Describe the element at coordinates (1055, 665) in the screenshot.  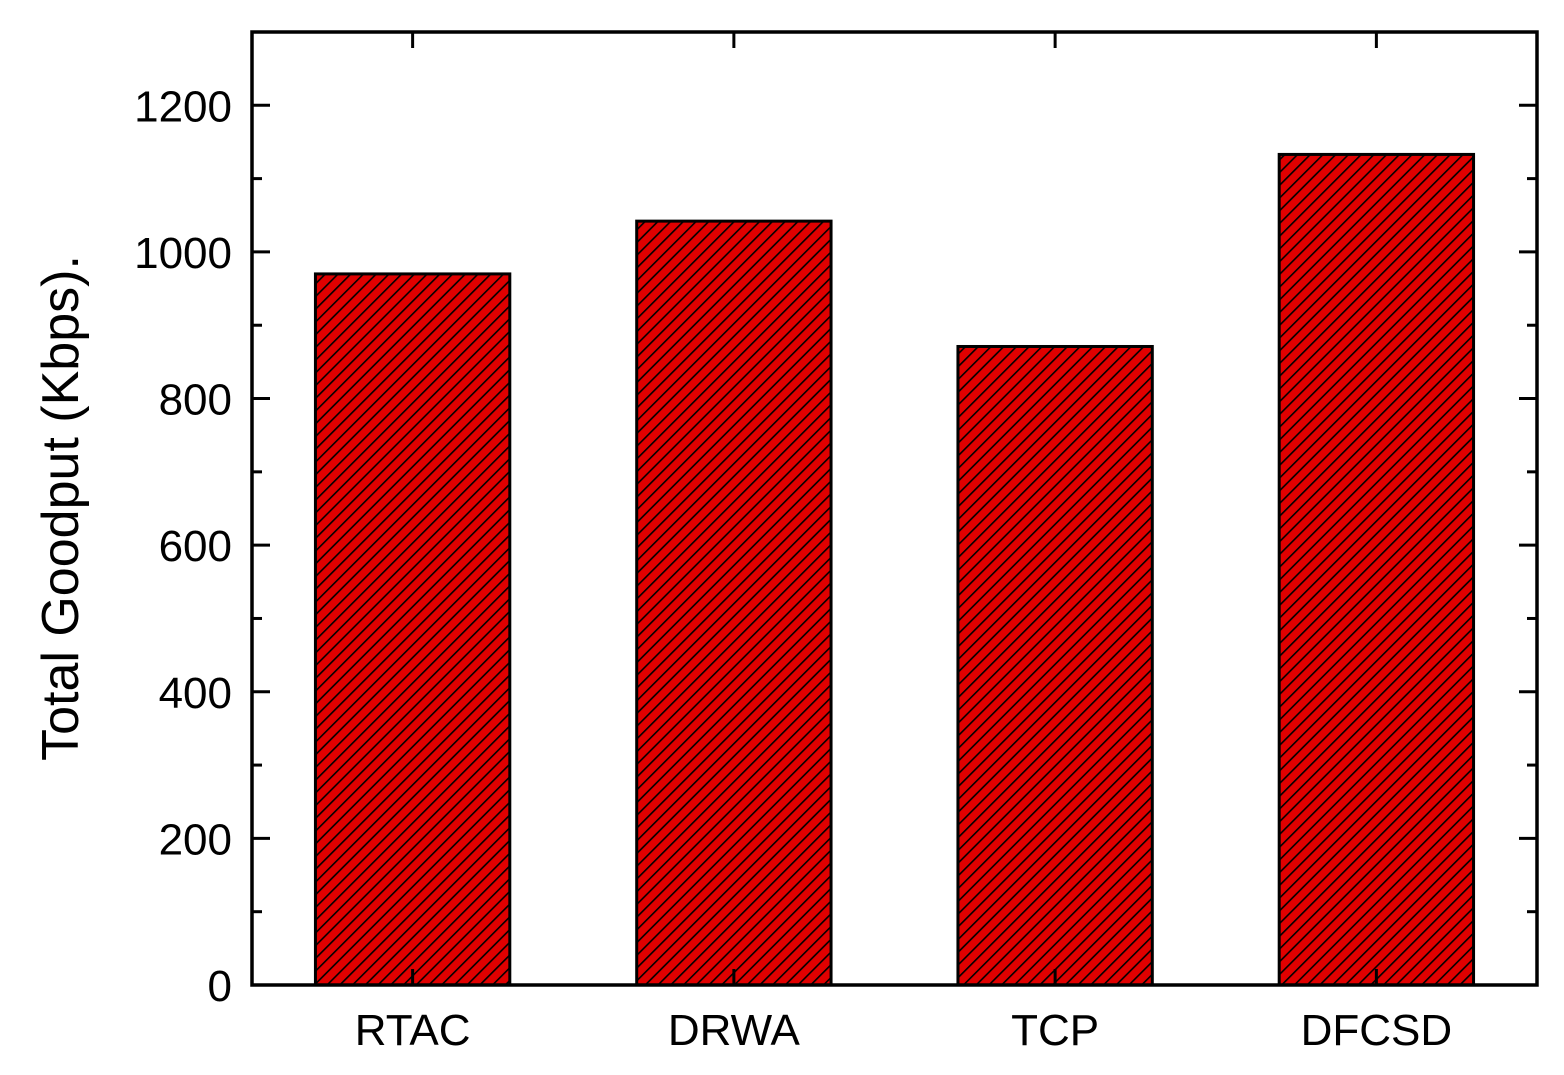
I see `bar-tcp` at that location.